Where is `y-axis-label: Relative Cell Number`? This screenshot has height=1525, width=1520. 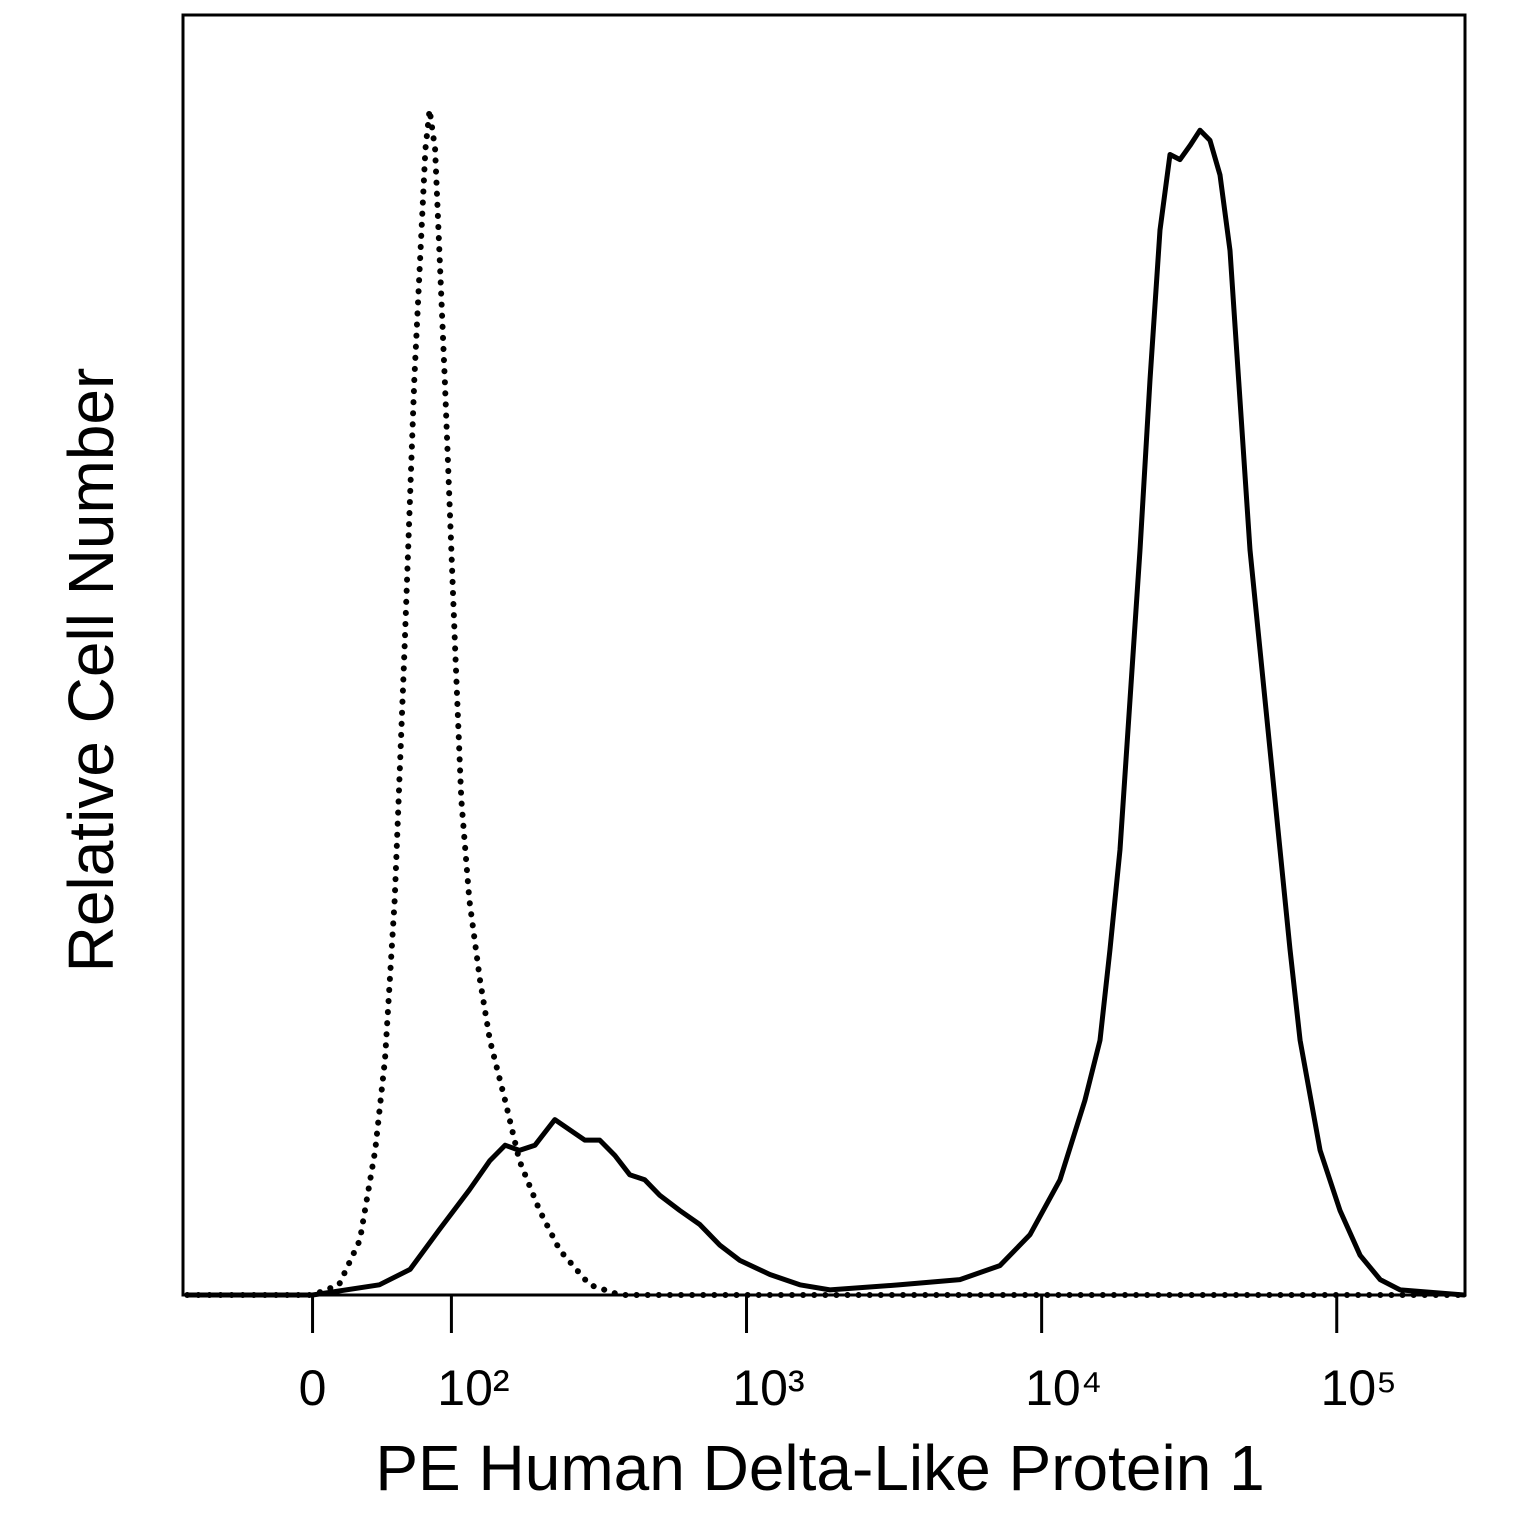 y-axis-label: Relative Cell Number is located at coordinates (91, 670).